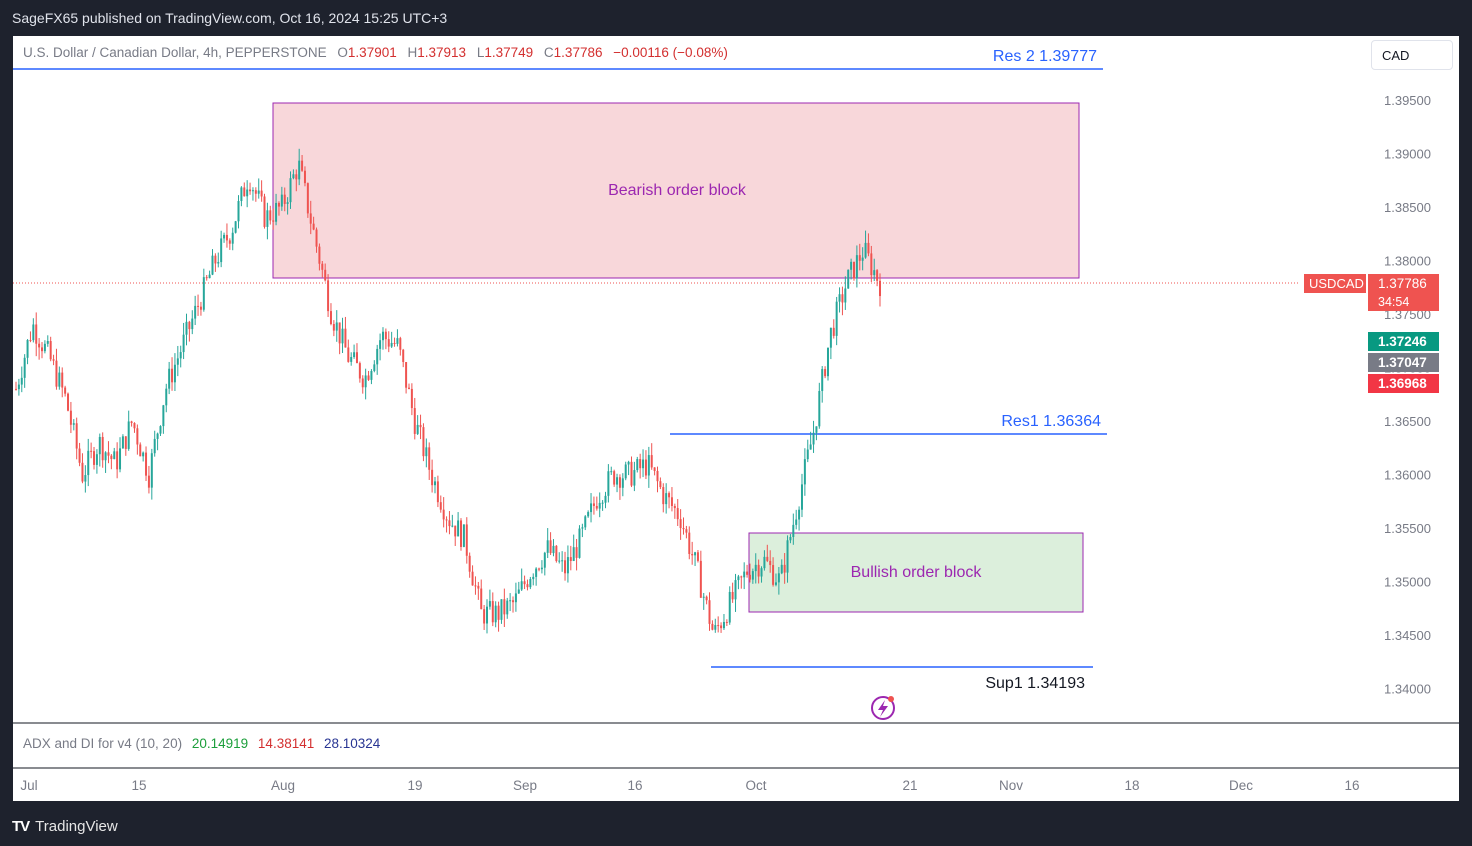 The image size is (1472, 846). What do you see at coordinates (1351, 785) in the screenshot?
I see `time-tick-label: 16` at bounding box center [1351, 785].